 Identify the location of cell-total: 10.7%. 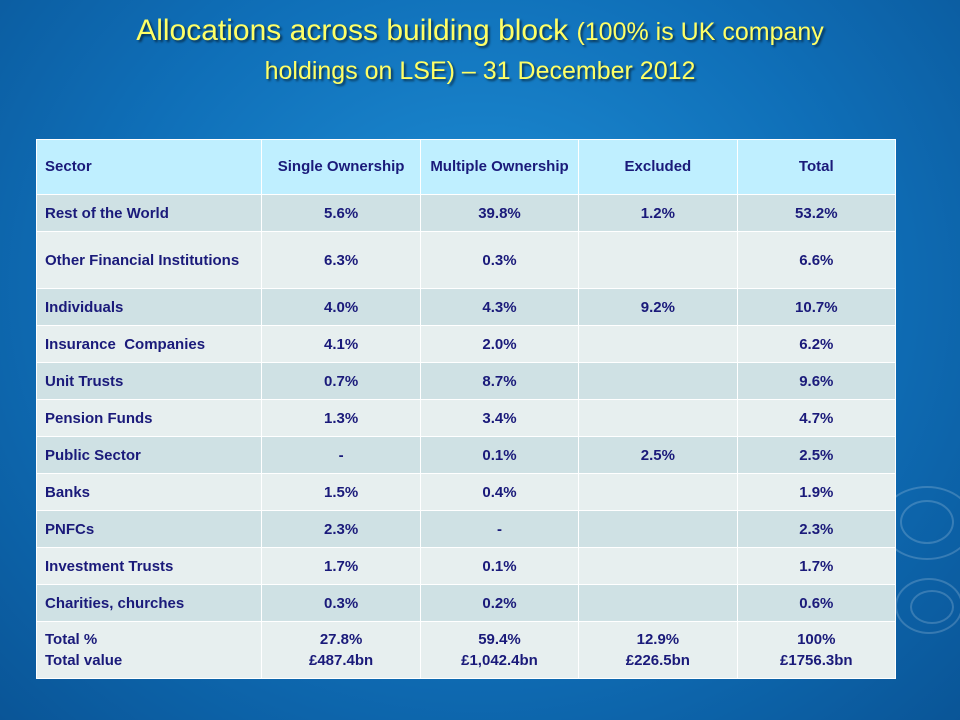
(816, 307).